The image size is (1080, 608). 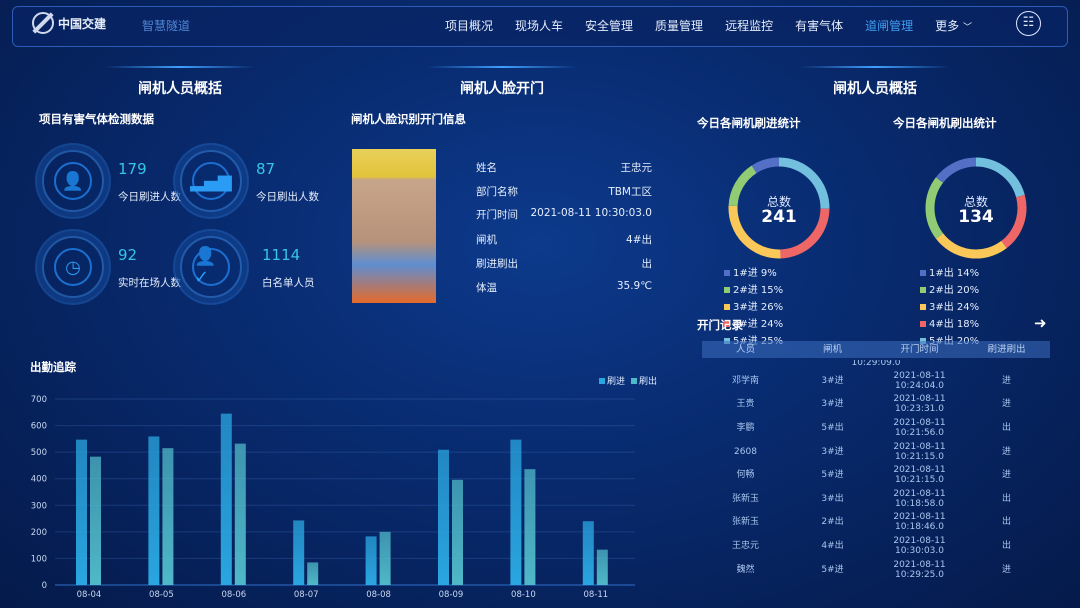 What do you see at coordinates (753, 322) in the screenshot?
I see `legend-item: 4#进 24%` at bounding box center [753, 322].